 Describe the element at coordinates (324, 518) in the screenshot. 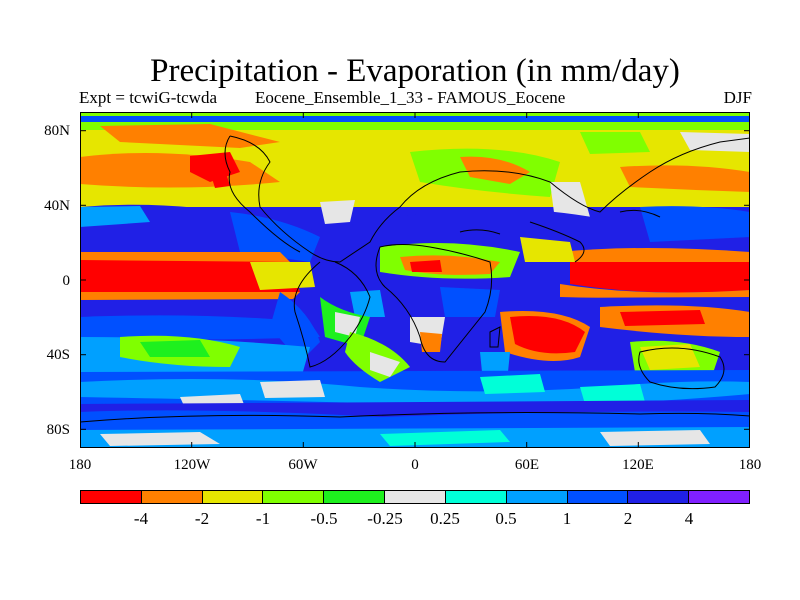

I see `legend-label: -0.5` at that location.